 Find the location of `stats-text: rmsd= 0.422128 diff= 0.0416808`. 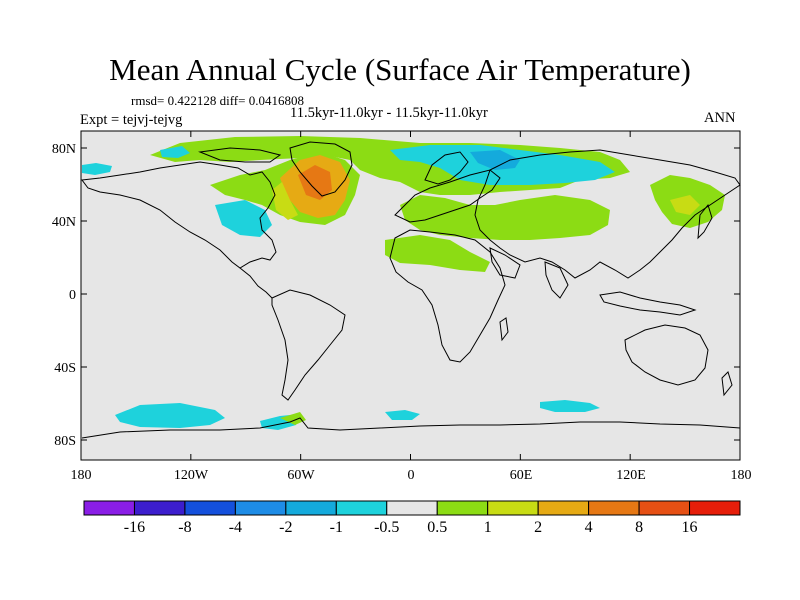

stats-text: rmsd= 0.422128 diff= 0.0416808 is located at coordinates (217, 100).